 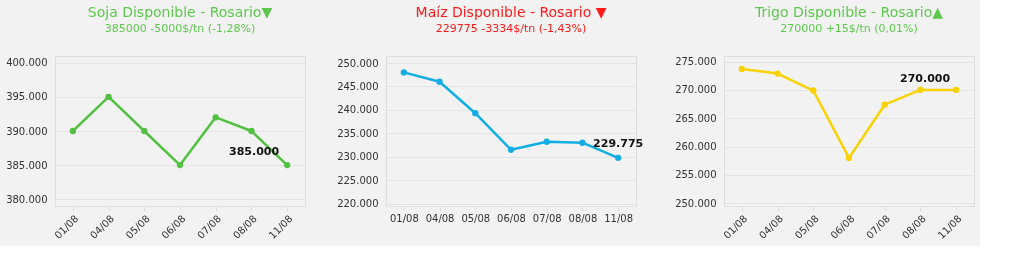 I want to click on y-tick-label: 385.000, so click(x=27, y=165).